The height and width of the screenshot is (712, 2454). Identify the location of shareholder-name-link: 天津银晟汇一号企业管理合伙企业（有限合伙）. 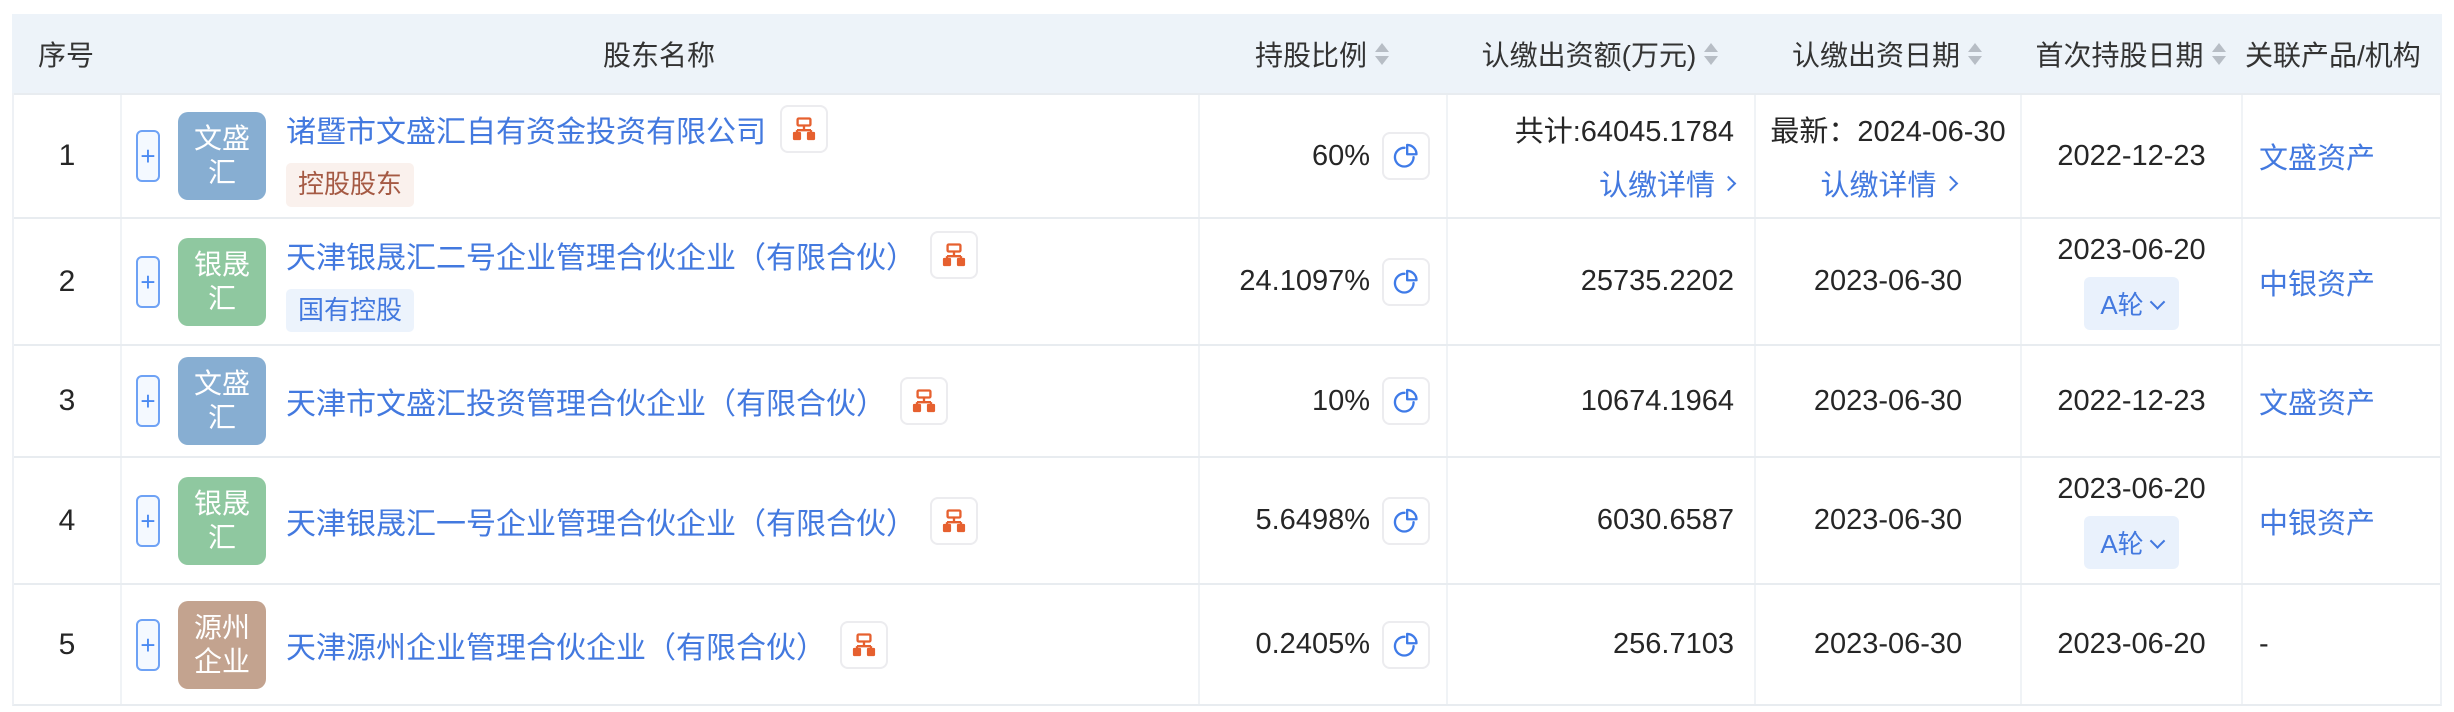
(601, 524).